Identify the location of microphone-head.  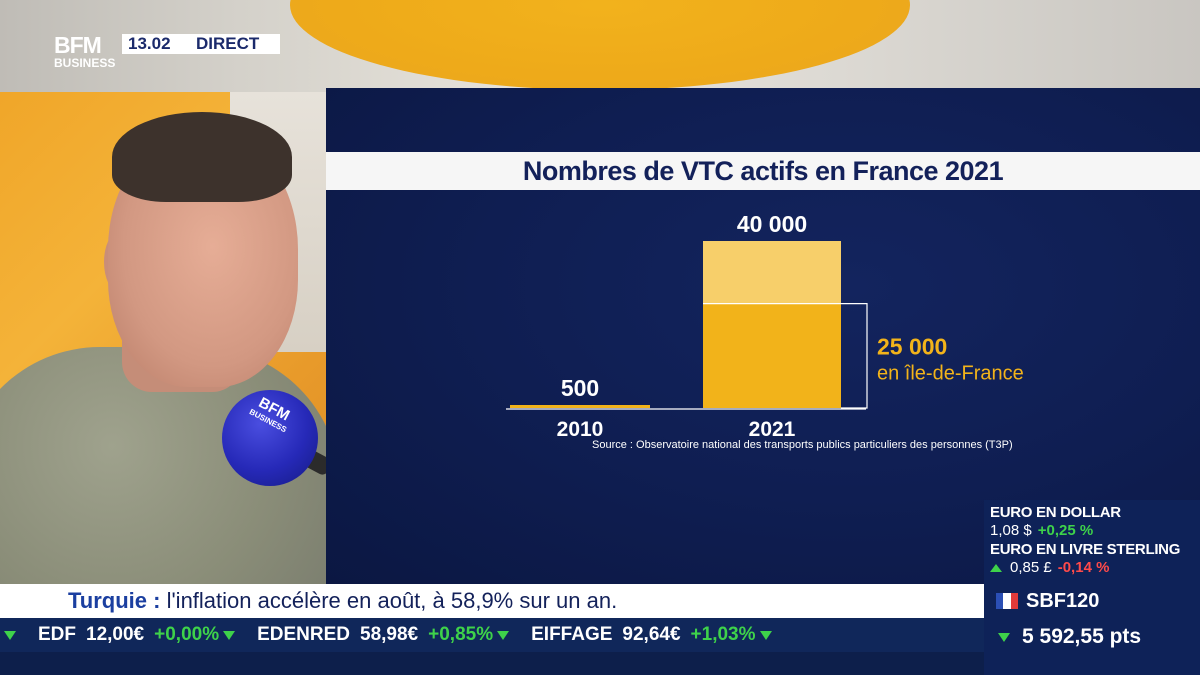
(270, 438).